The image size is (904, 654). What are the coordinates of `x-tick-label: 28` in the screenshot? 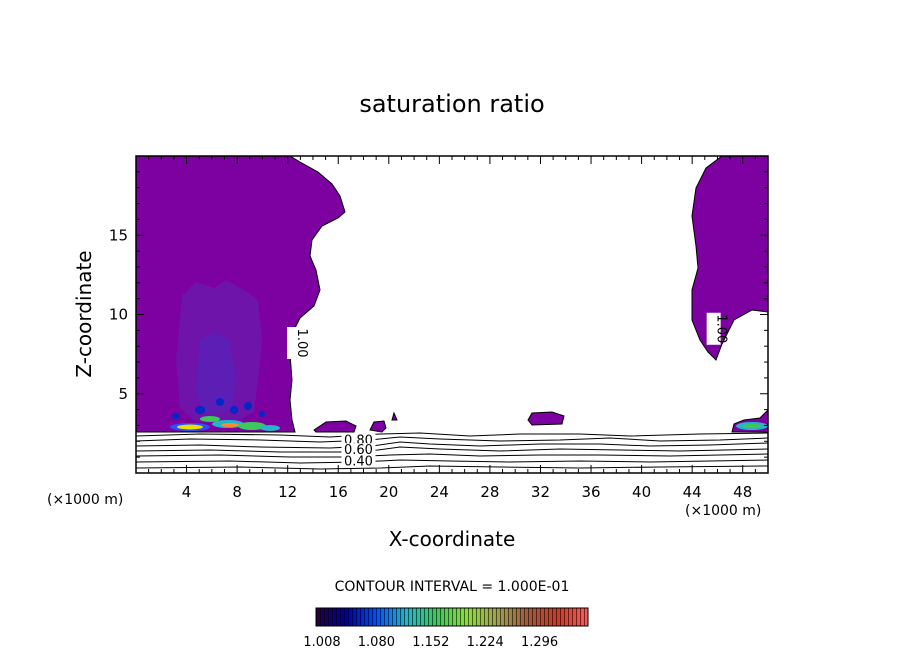 It's located at (489, 492).